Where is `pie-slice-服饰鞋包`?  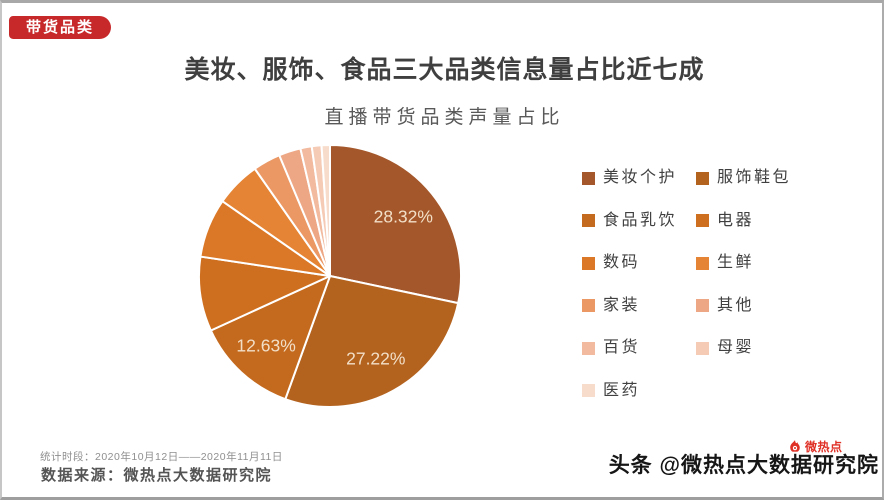
pie-slice-服饰鞋包 is located at coordinates (372, 341).